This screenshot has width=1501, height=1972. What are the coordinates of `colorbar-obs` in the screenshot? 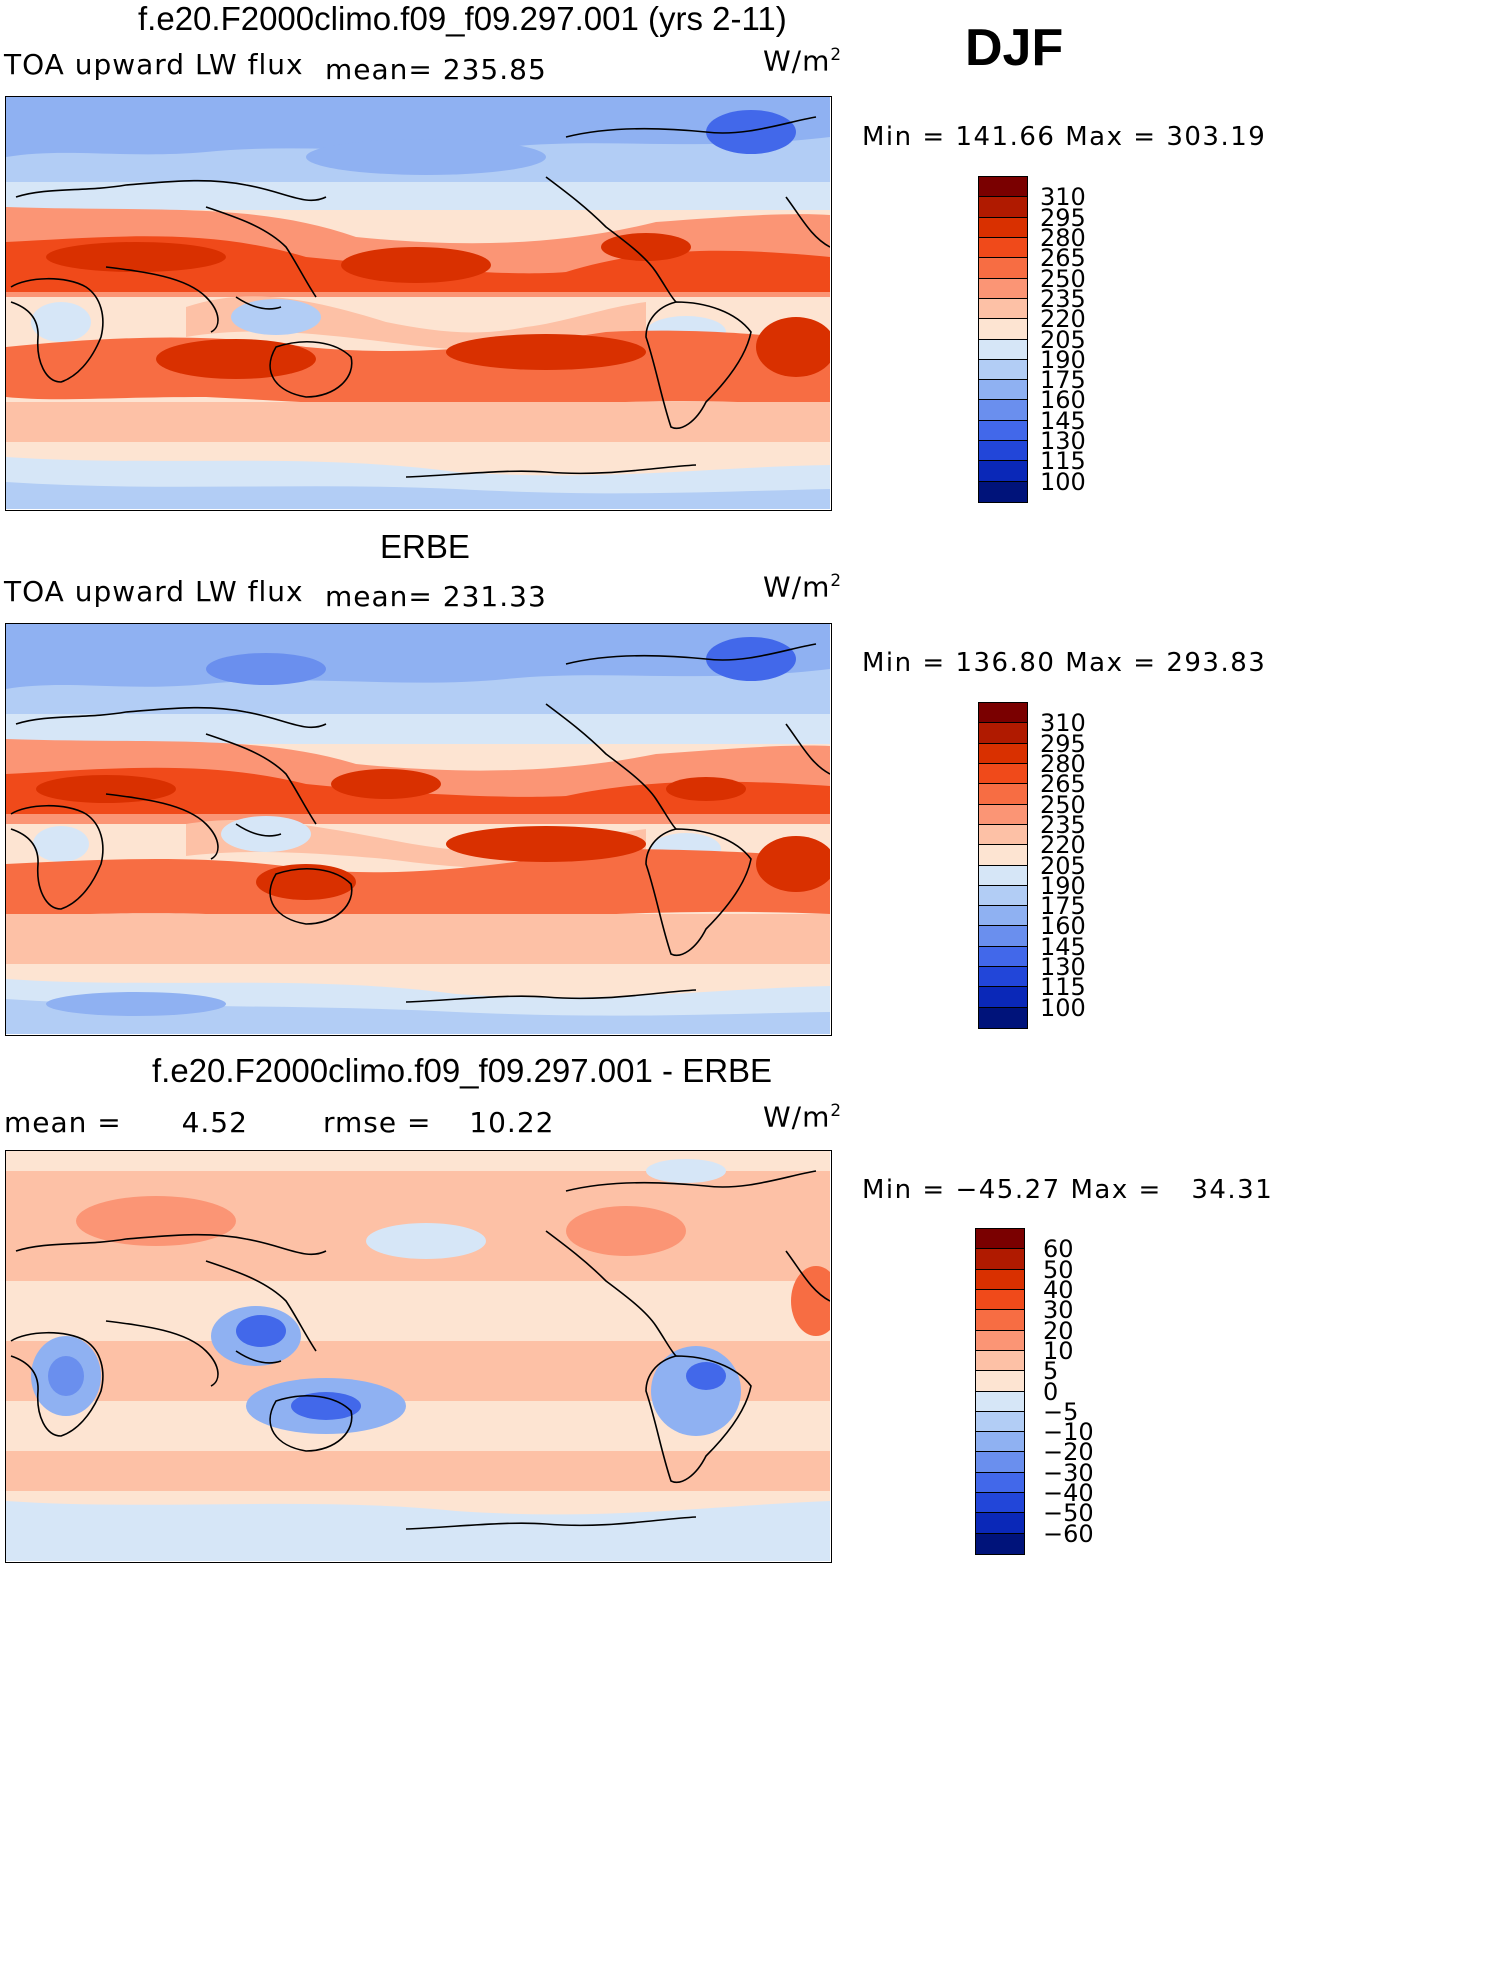 It's located at (1003, 865).